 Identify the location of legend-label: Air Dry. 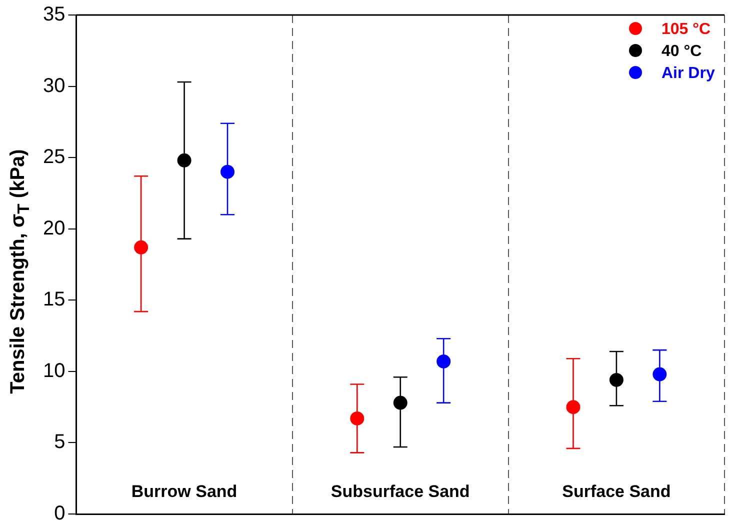
(688, 73).